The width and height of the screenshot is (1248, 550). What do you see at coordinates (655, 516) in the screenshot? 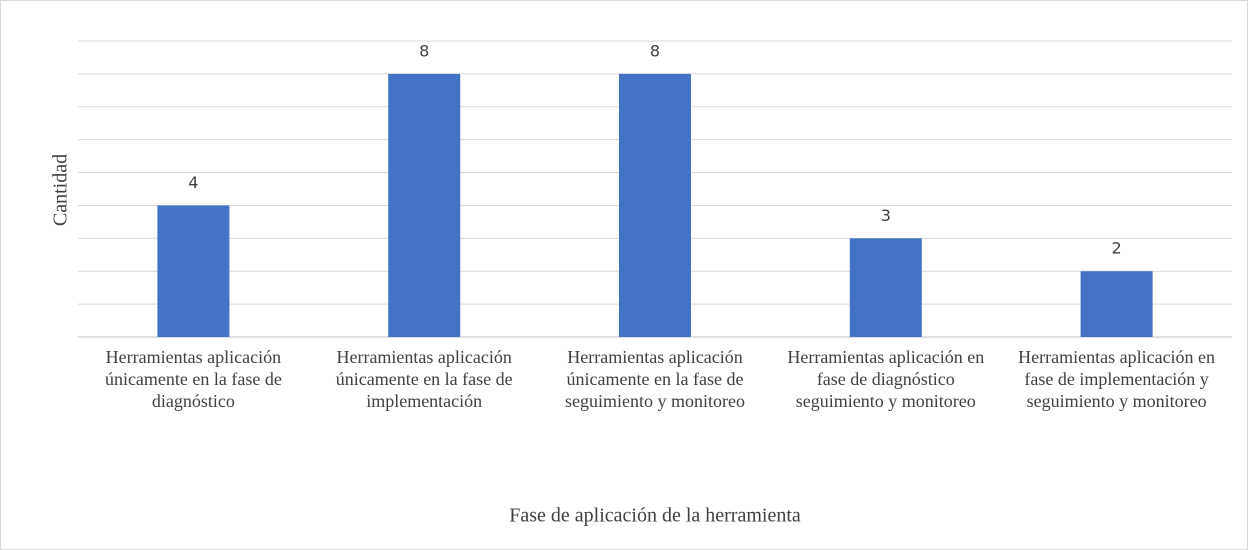
I see `x-axis-label: Fase de aplicación de la herramienta` at bounding box center [655, 516].